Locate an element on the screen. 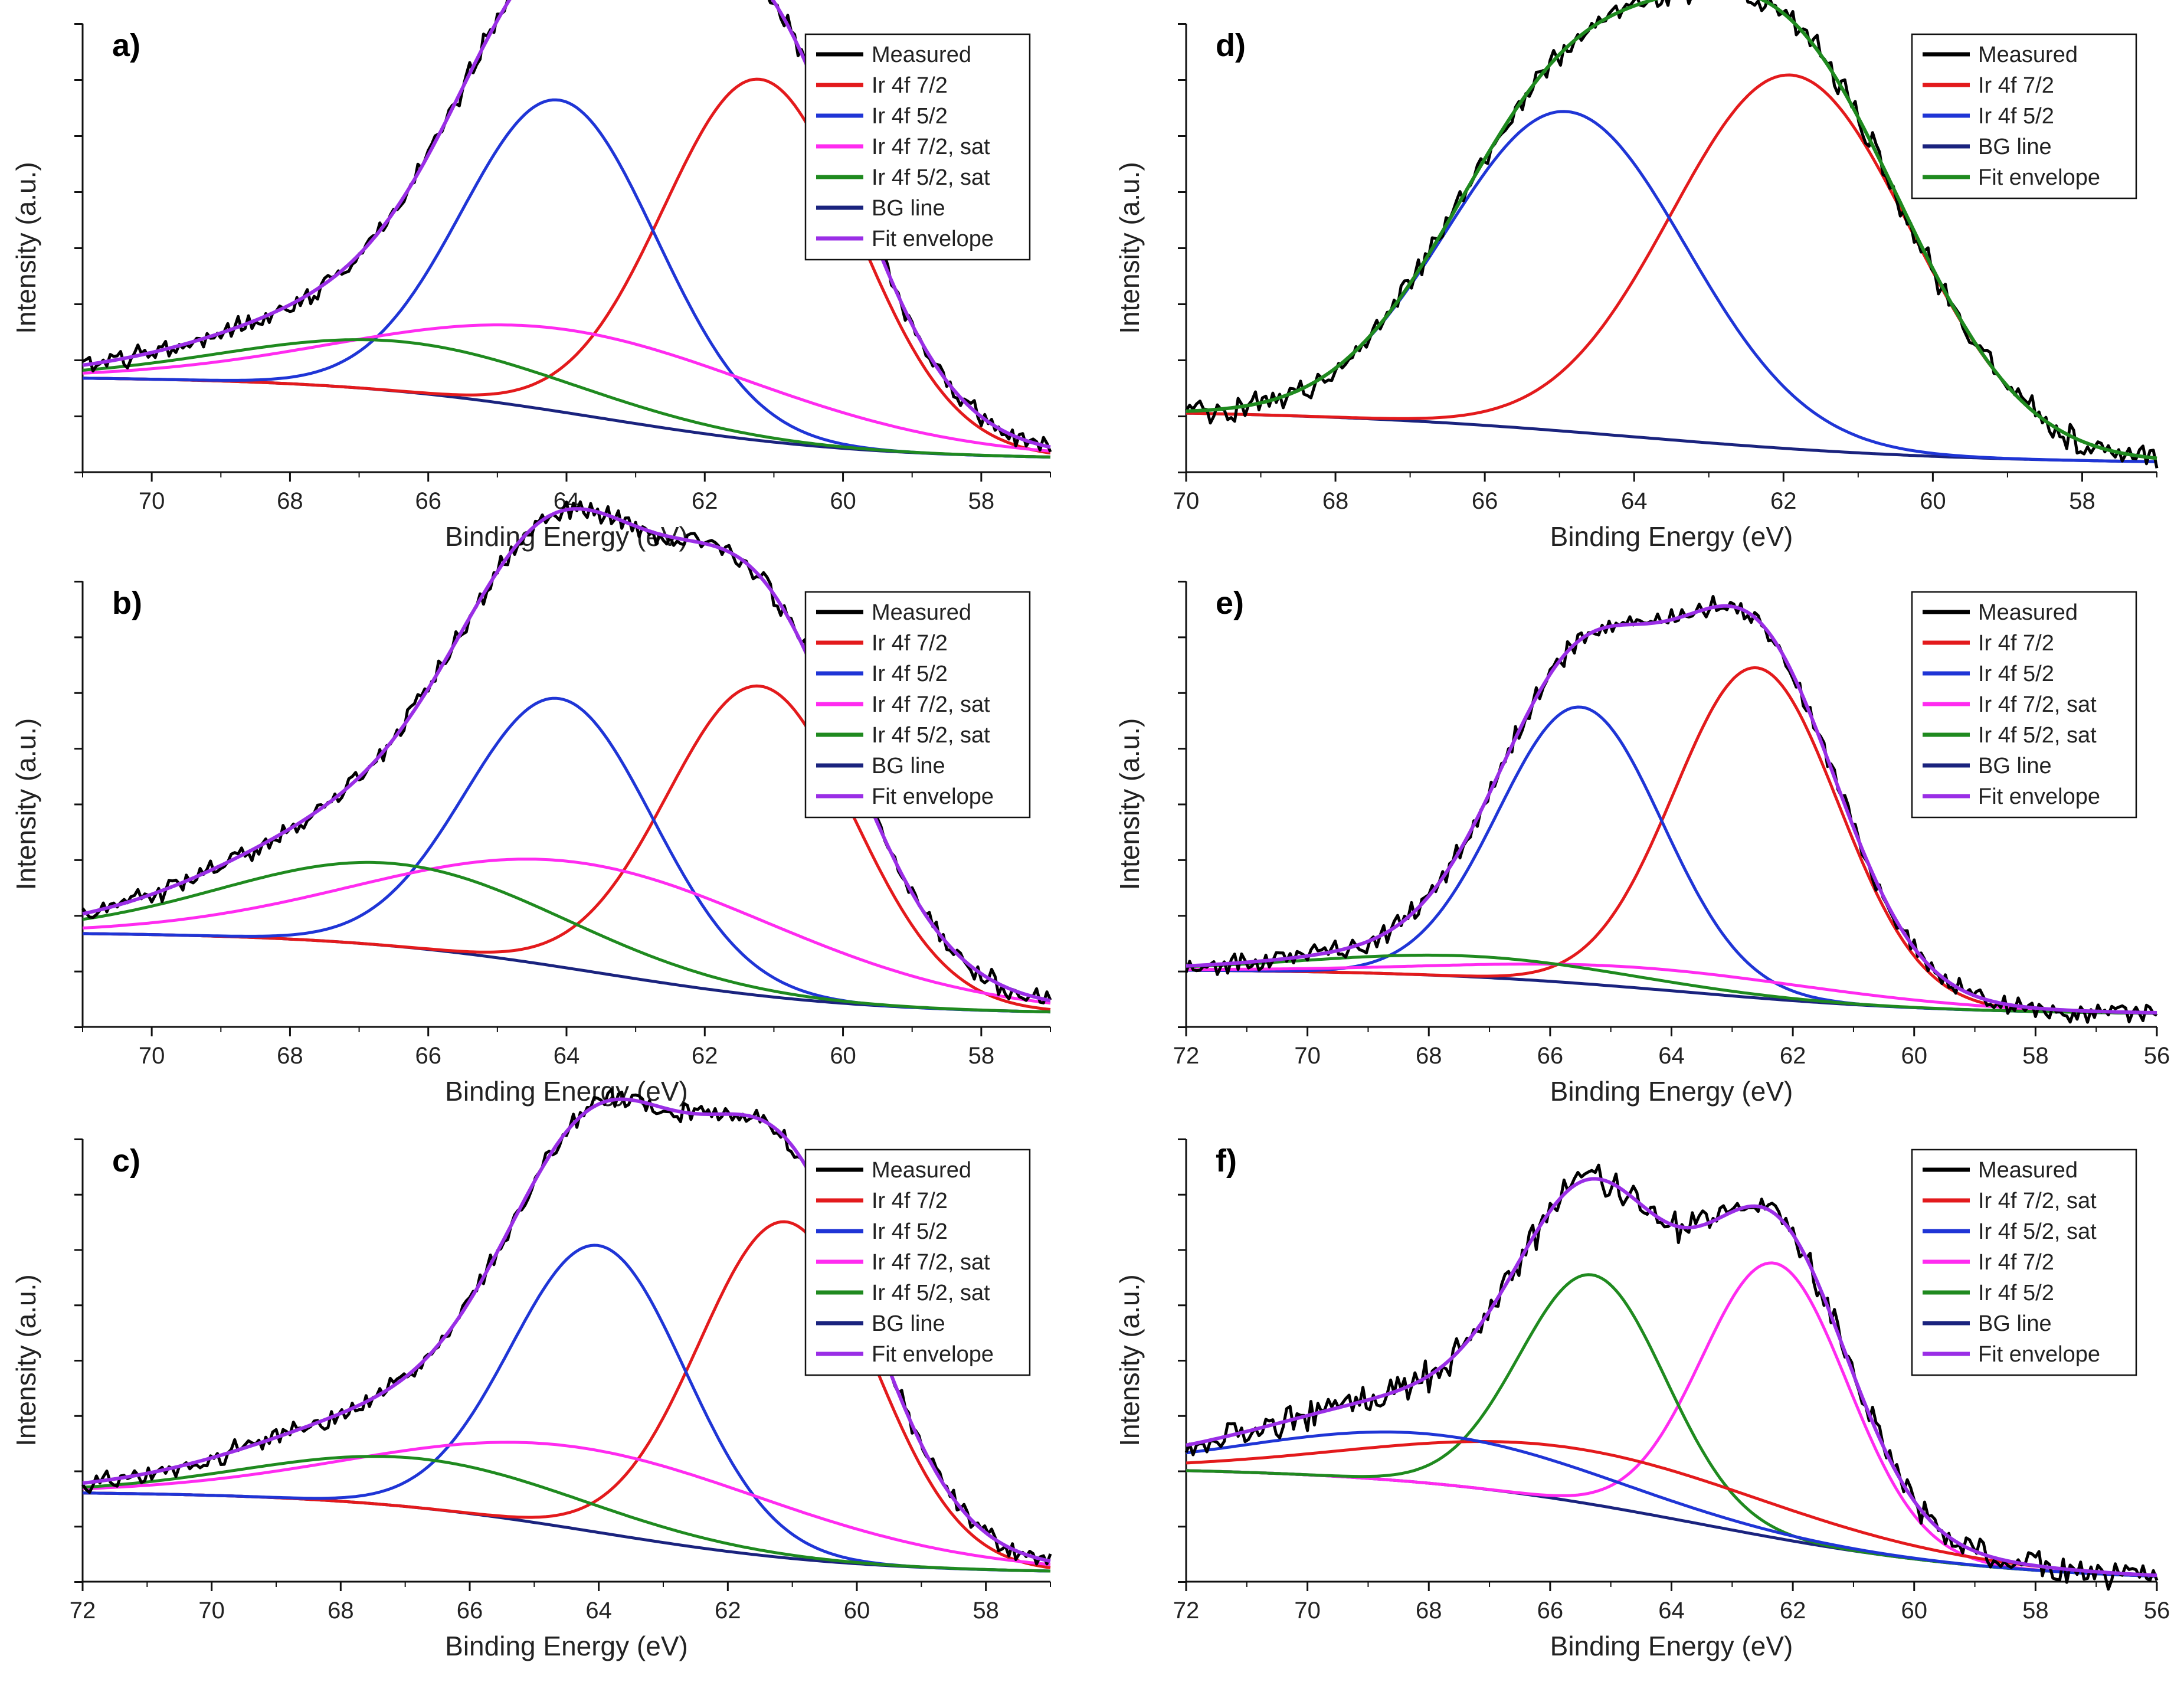 This screenshot has height=1682, width=2184. panel-label: a) is located at coordinates (126, 45).